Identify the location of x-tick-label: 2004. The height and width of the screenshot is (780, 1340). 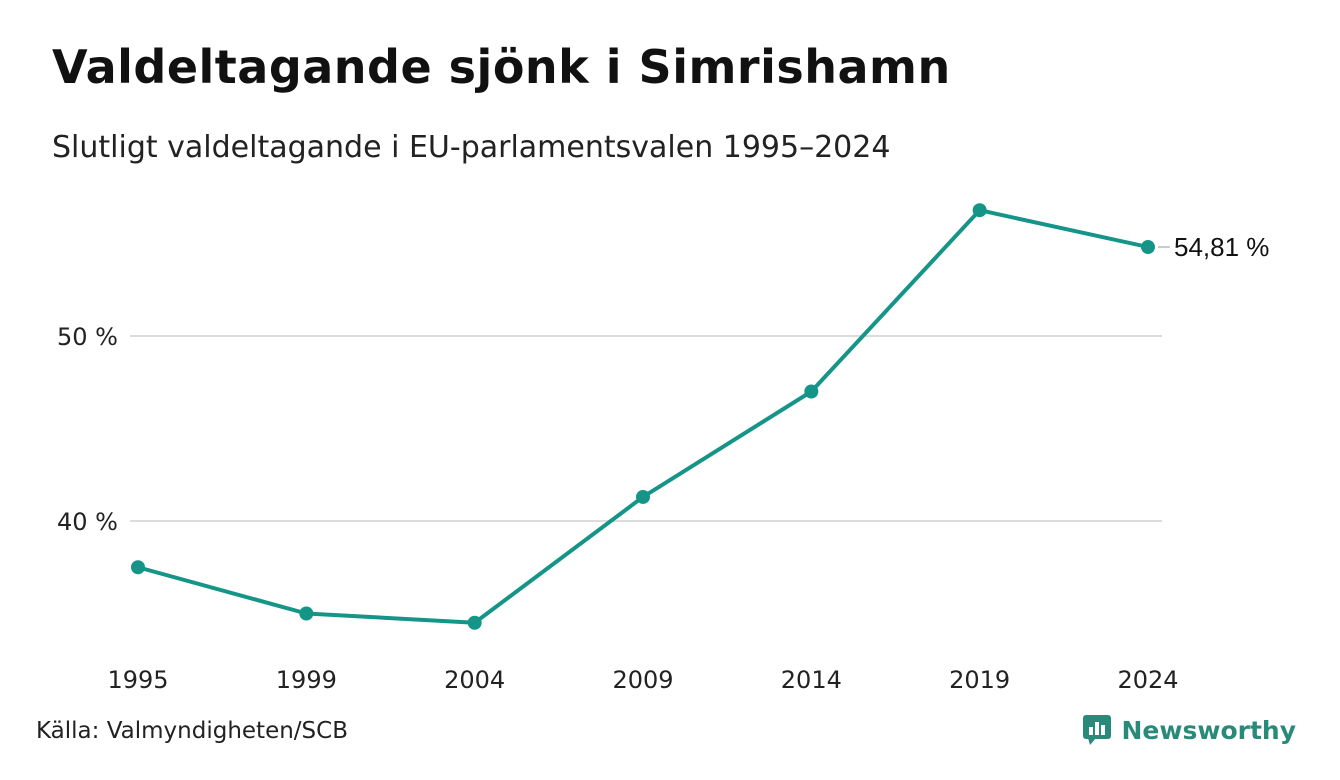
(474, 680).